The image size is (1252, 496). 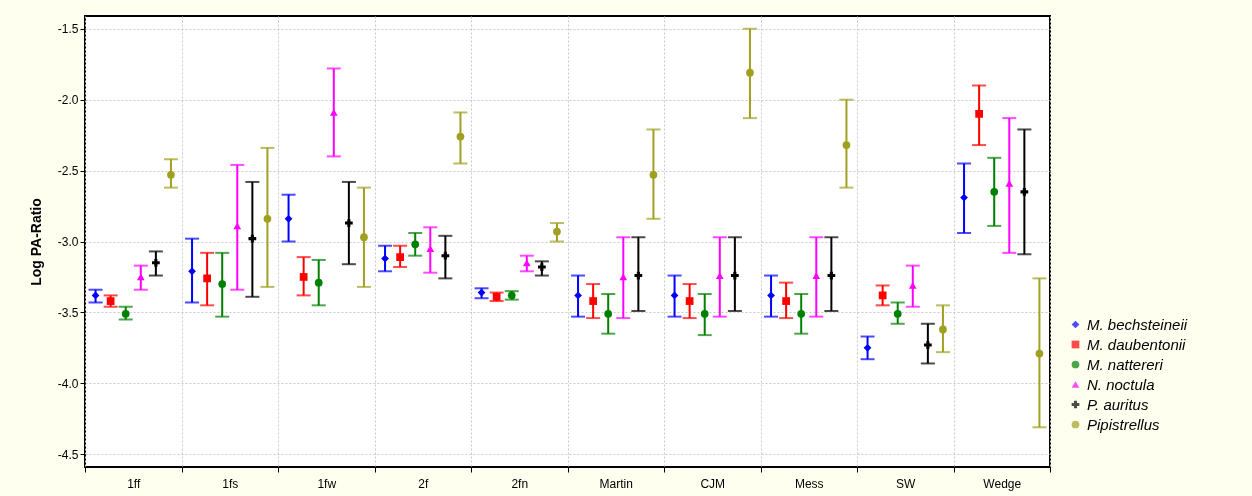 I want to click on y-tick-label: -2.5, so click(x=68, y=171).